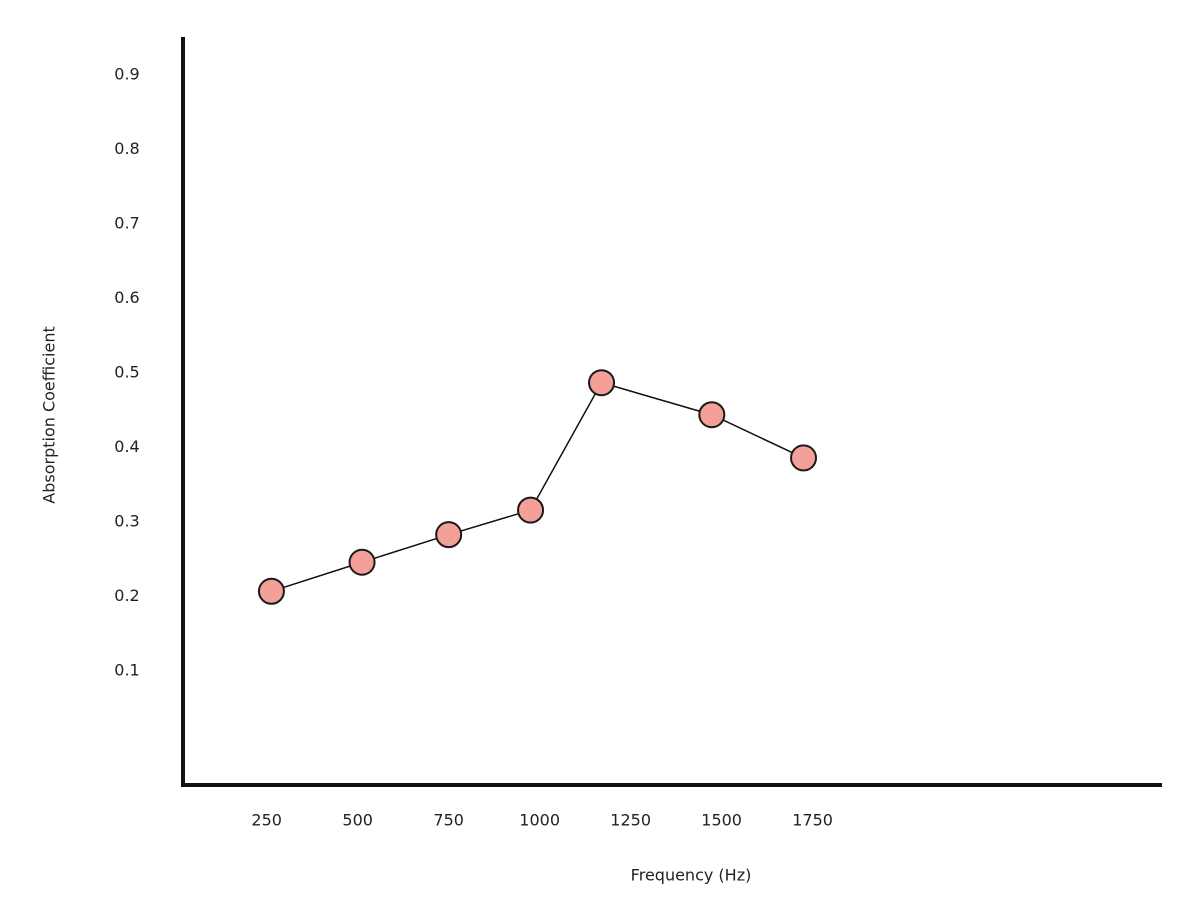 The width and height of the screenshot is (1200, 919). Describe the element at coordinates (812, 820) in the screenshot. I see `x-tick-label: 1750` at that location.